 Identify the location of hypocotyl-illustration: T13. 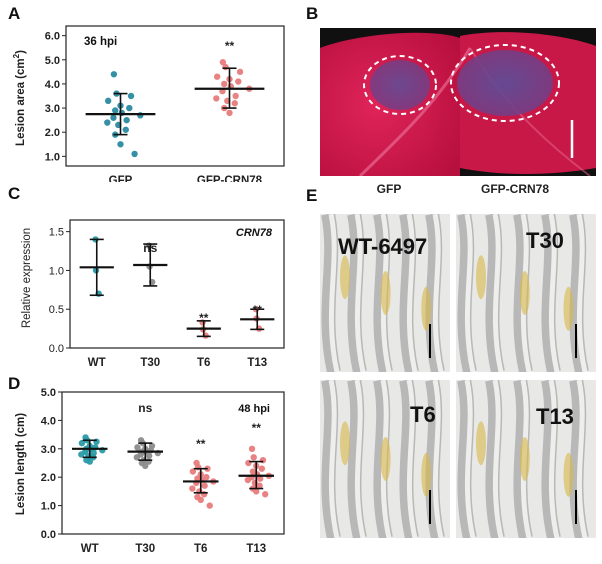
(523, 459).